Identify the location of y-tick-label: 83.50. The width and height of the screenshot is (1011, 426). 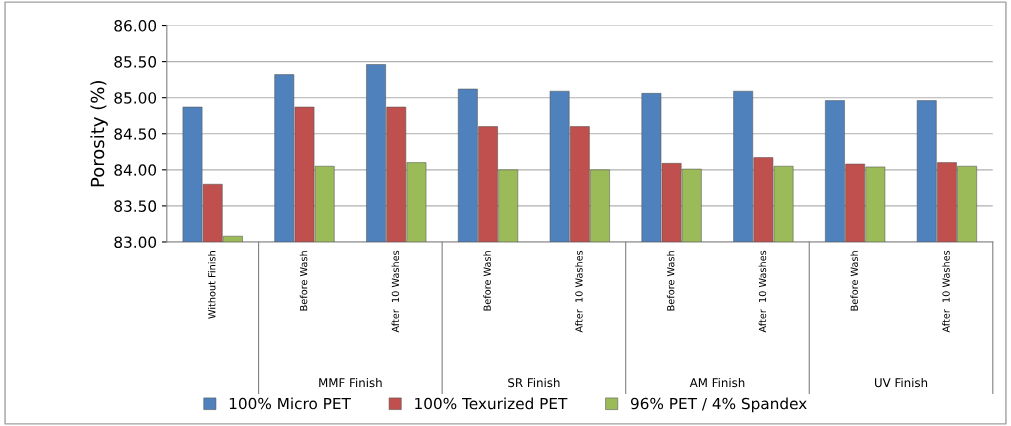
(135, 206).